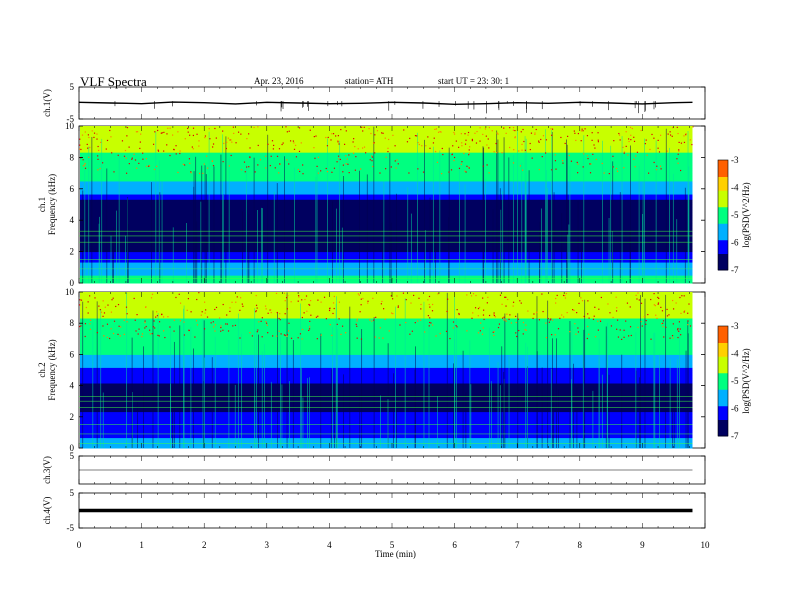  Describe the element at coordinates (735, 436) in the screenshot. I see `colorbar-tick-label: -7` at that location.